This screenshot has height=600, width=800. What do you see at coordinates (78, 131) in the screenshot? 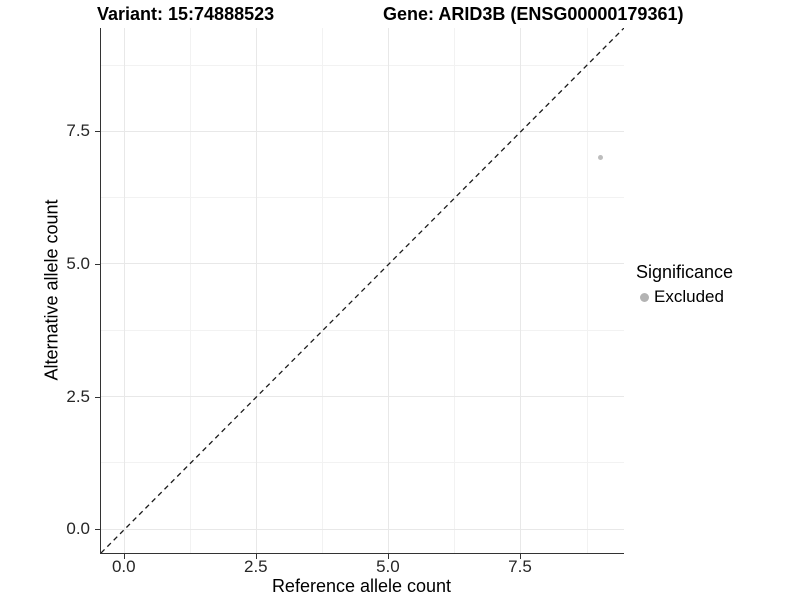
I see `y-tick-label: 7.5` at bounding box center [78, 131].